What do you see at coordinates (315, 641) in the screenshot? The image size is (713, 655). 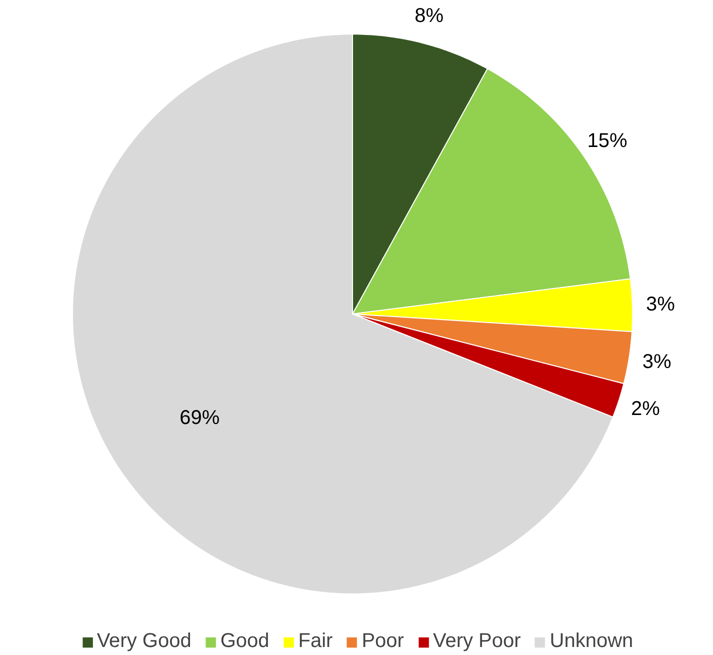 I see `legend-label: Fair` at bounding box center [315, 641].